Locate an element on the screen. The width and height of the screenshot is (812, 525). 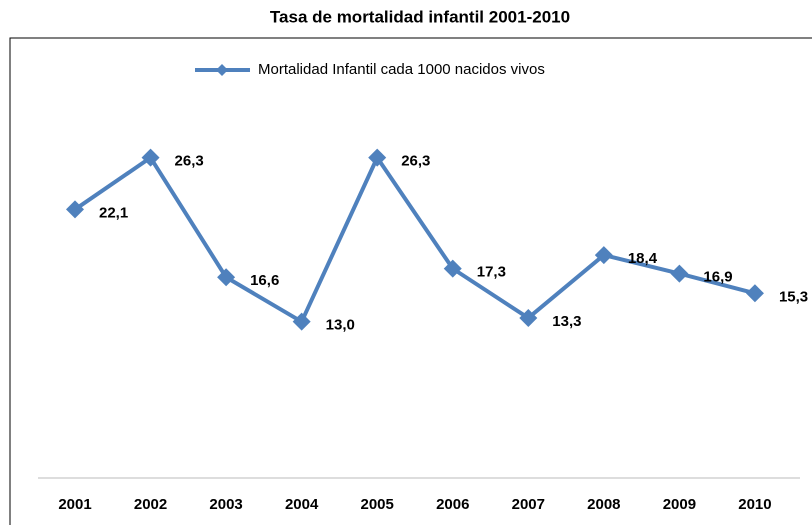
x-tick-label: 2010 is located at coordinates (754, 504).